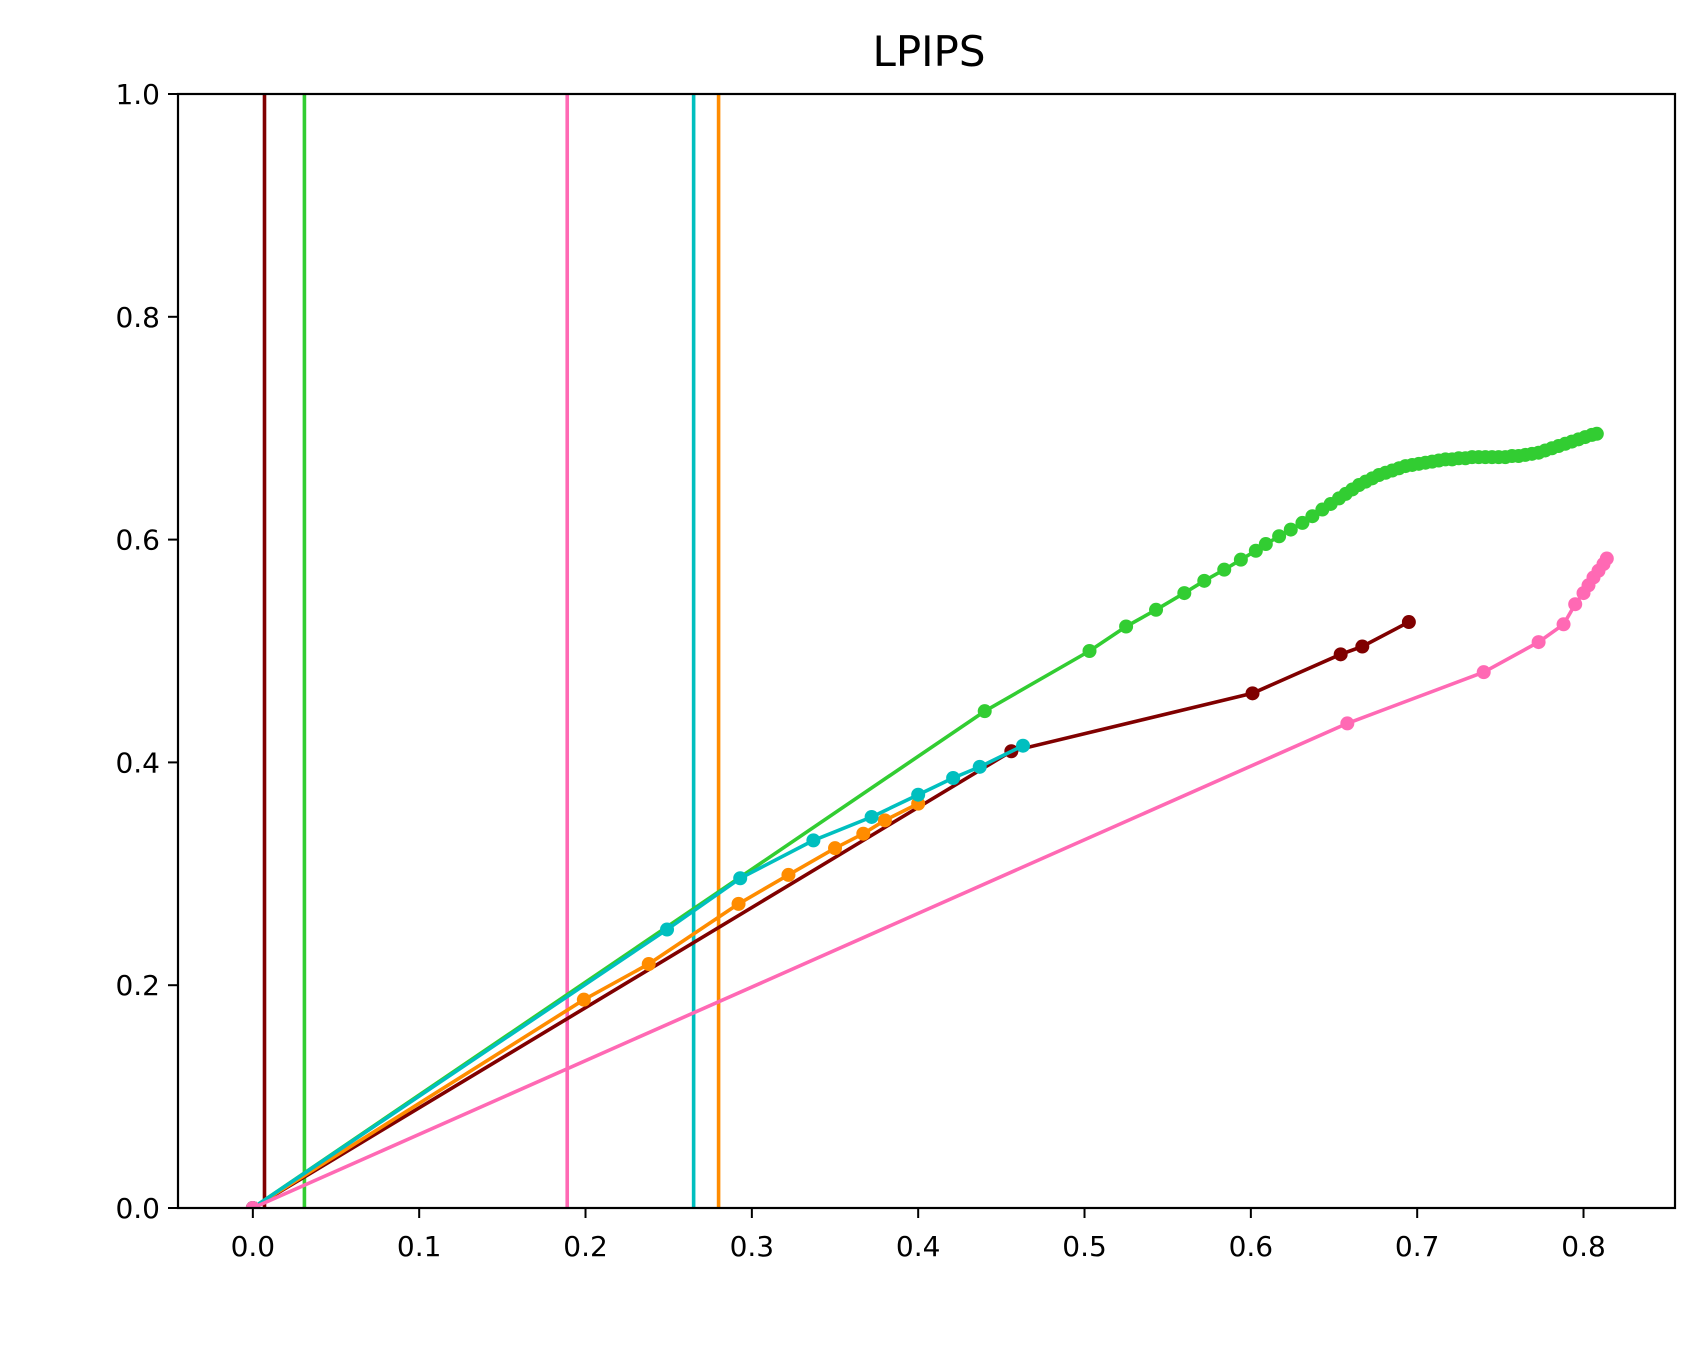 The image size is (1695, 1362). Describe the element at coordinates (137, 985) in the screenshot. I see `y-tick-label: 0.2` at that location.